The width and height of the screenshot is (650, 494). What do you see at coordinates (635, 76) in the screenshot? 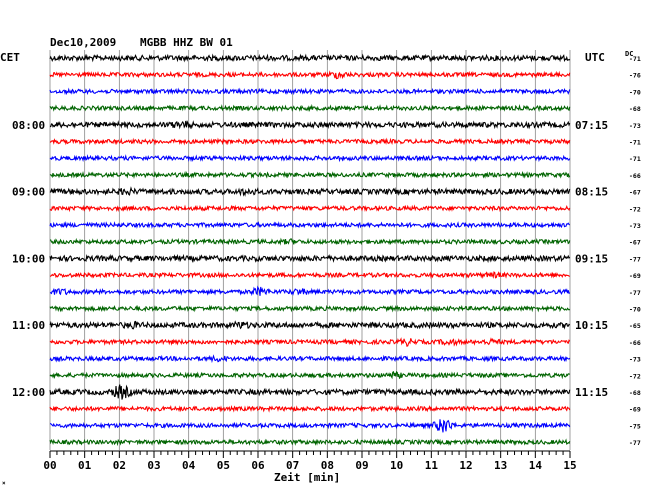
I see `dc-offset-label: -76` at bounding box center [635, 76].